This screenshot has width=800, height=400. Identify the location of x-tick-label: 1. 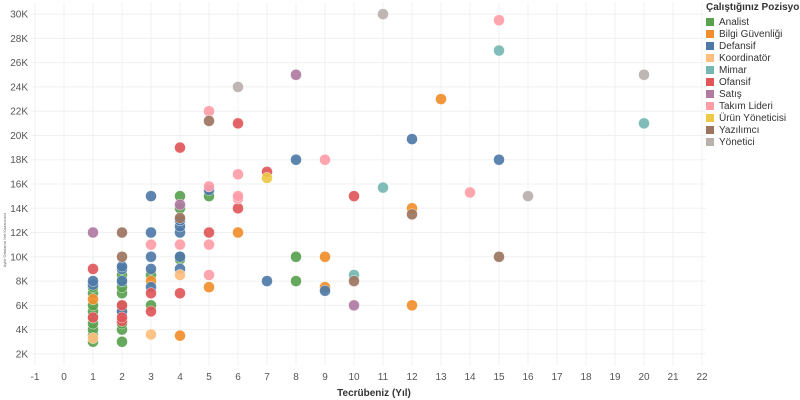
(93, 377).